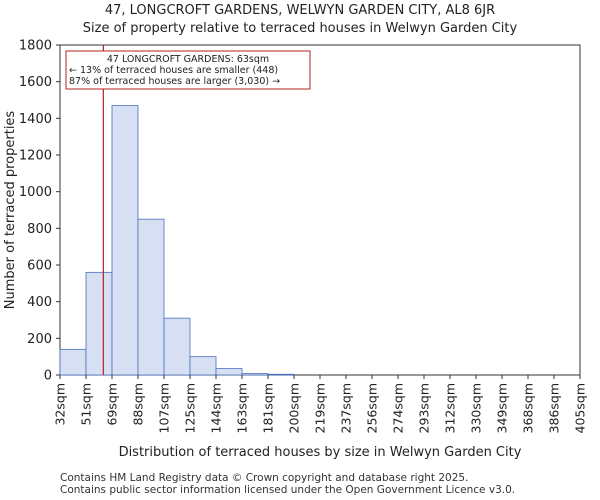 The height and width of the screenshot is (500, 600). What do you see at coordinates (554, 408) in the screenshot?
I see `x-tick-label: 386sqm` at bounding box center [554, 408].